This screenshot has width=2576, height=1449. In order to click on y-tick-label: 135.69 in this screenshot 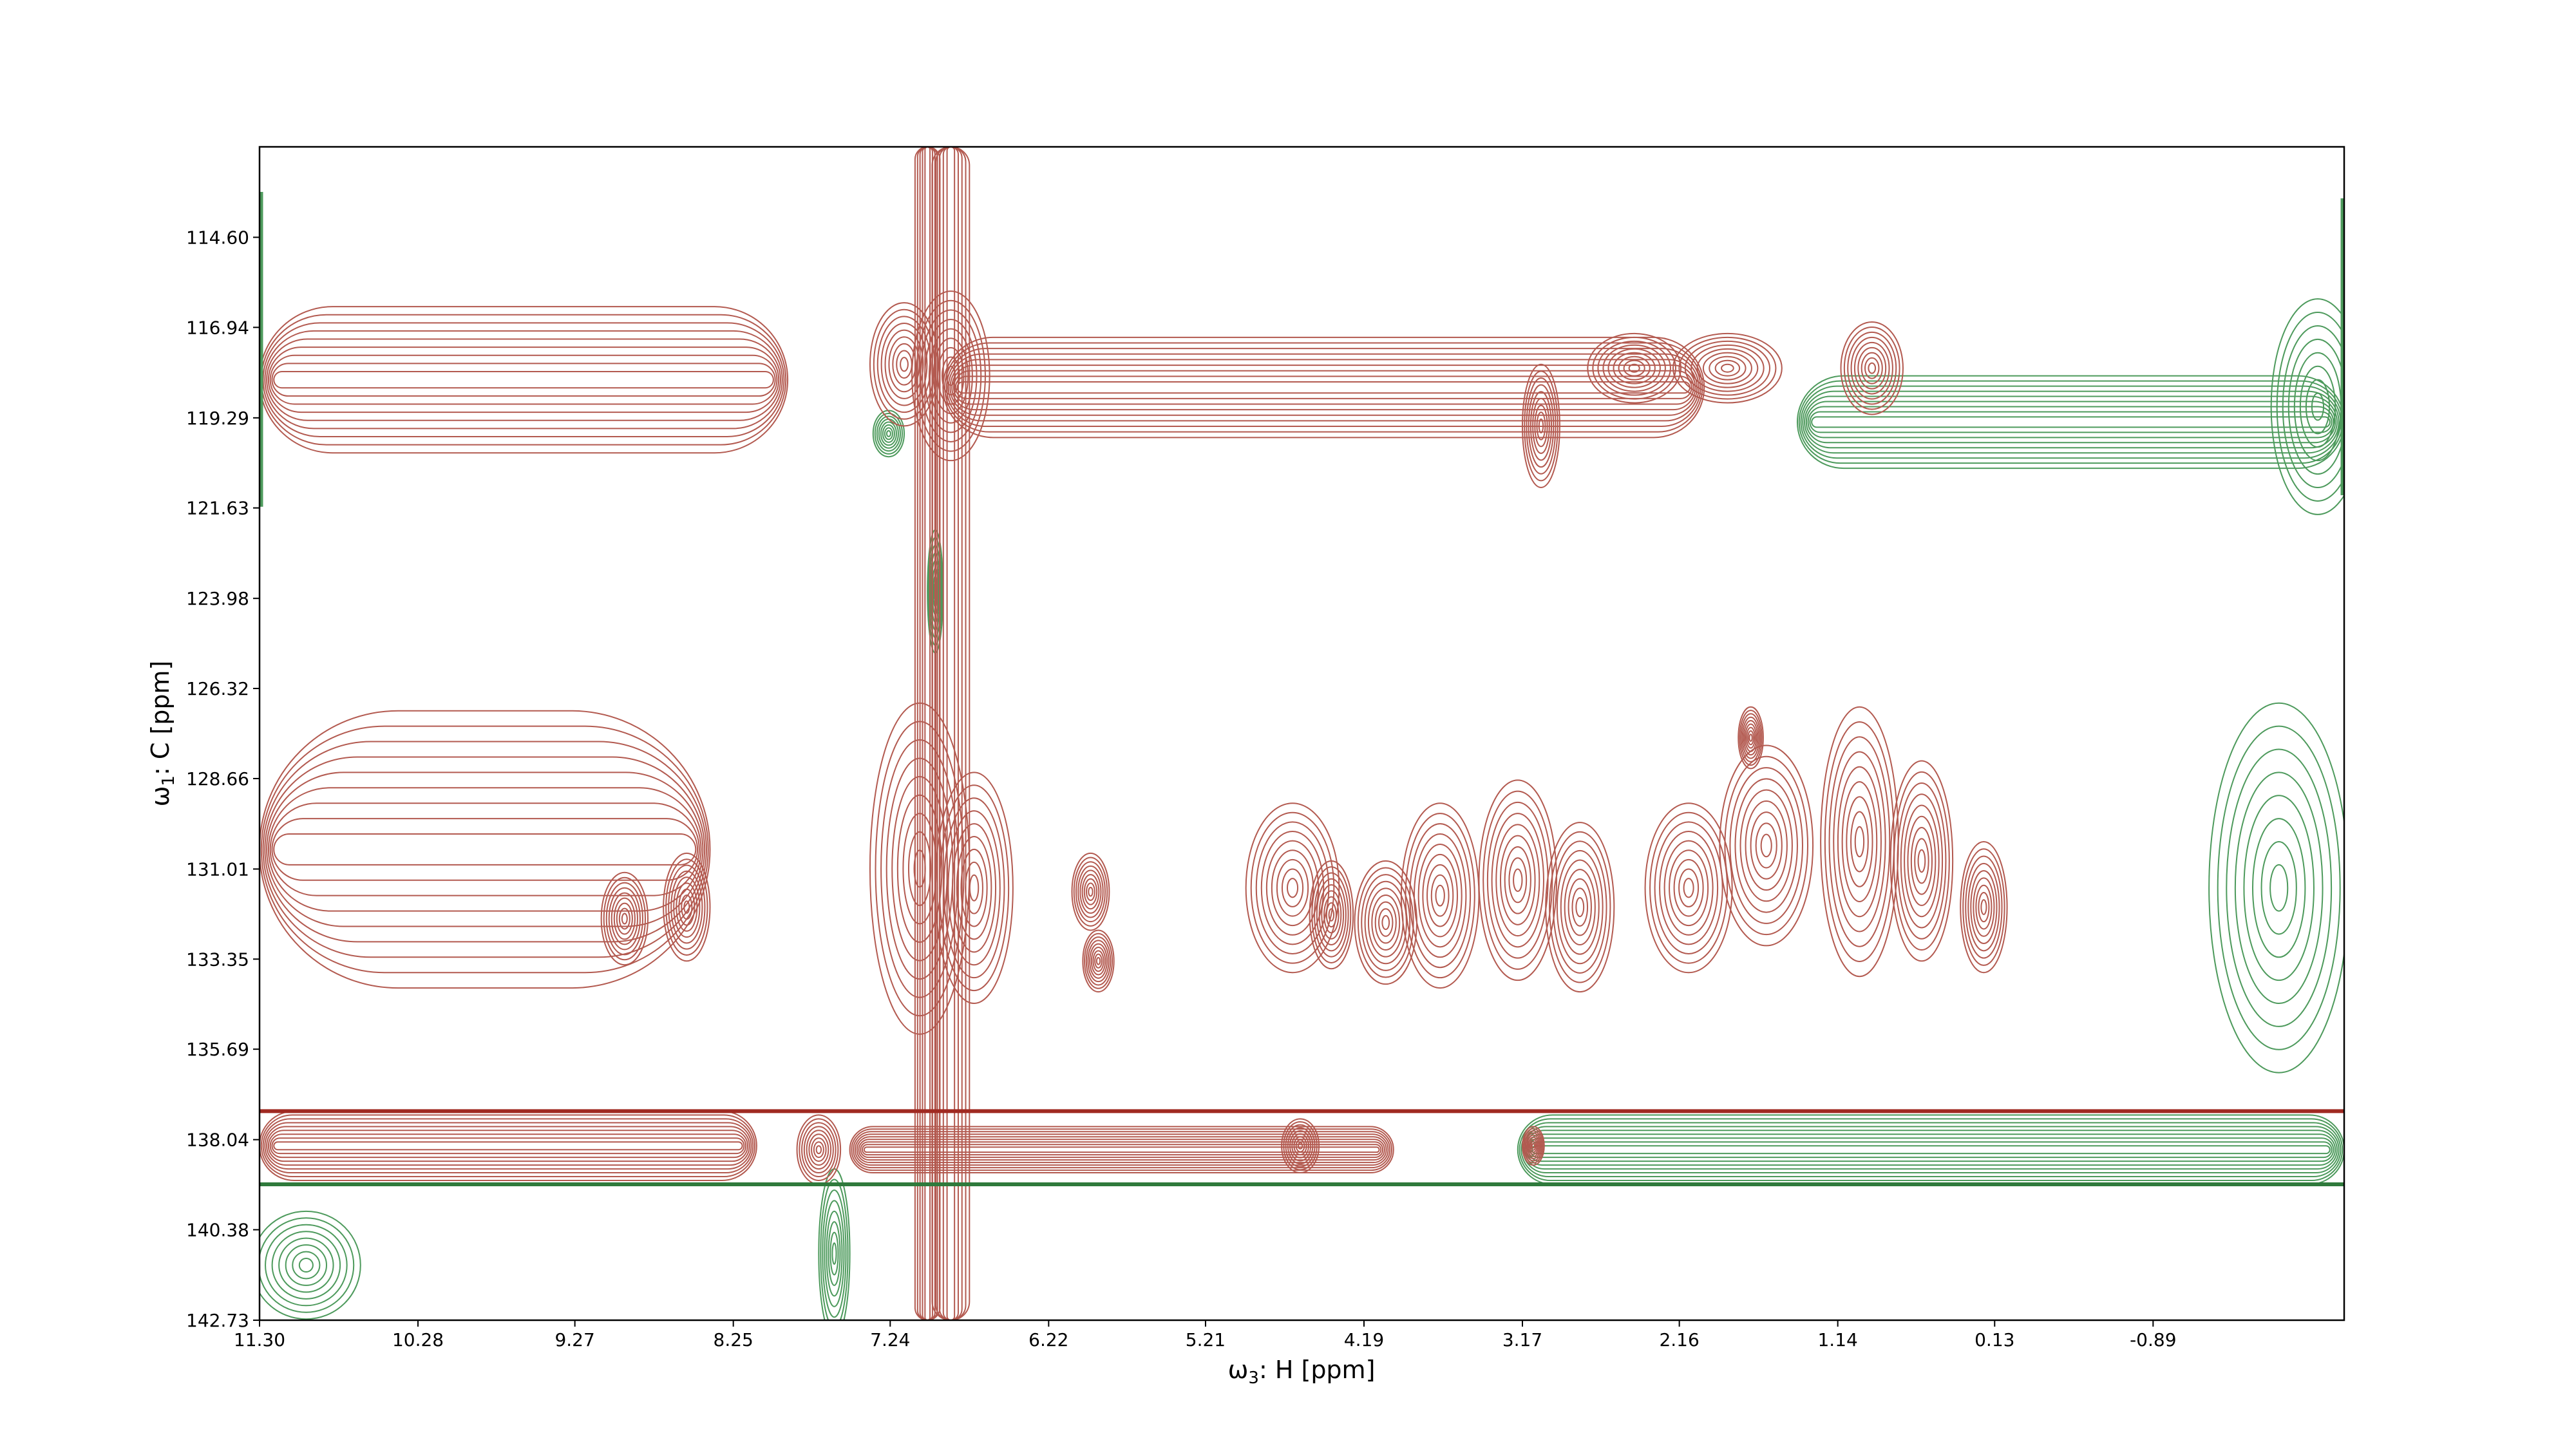, I will do `click(217, 1049)`.